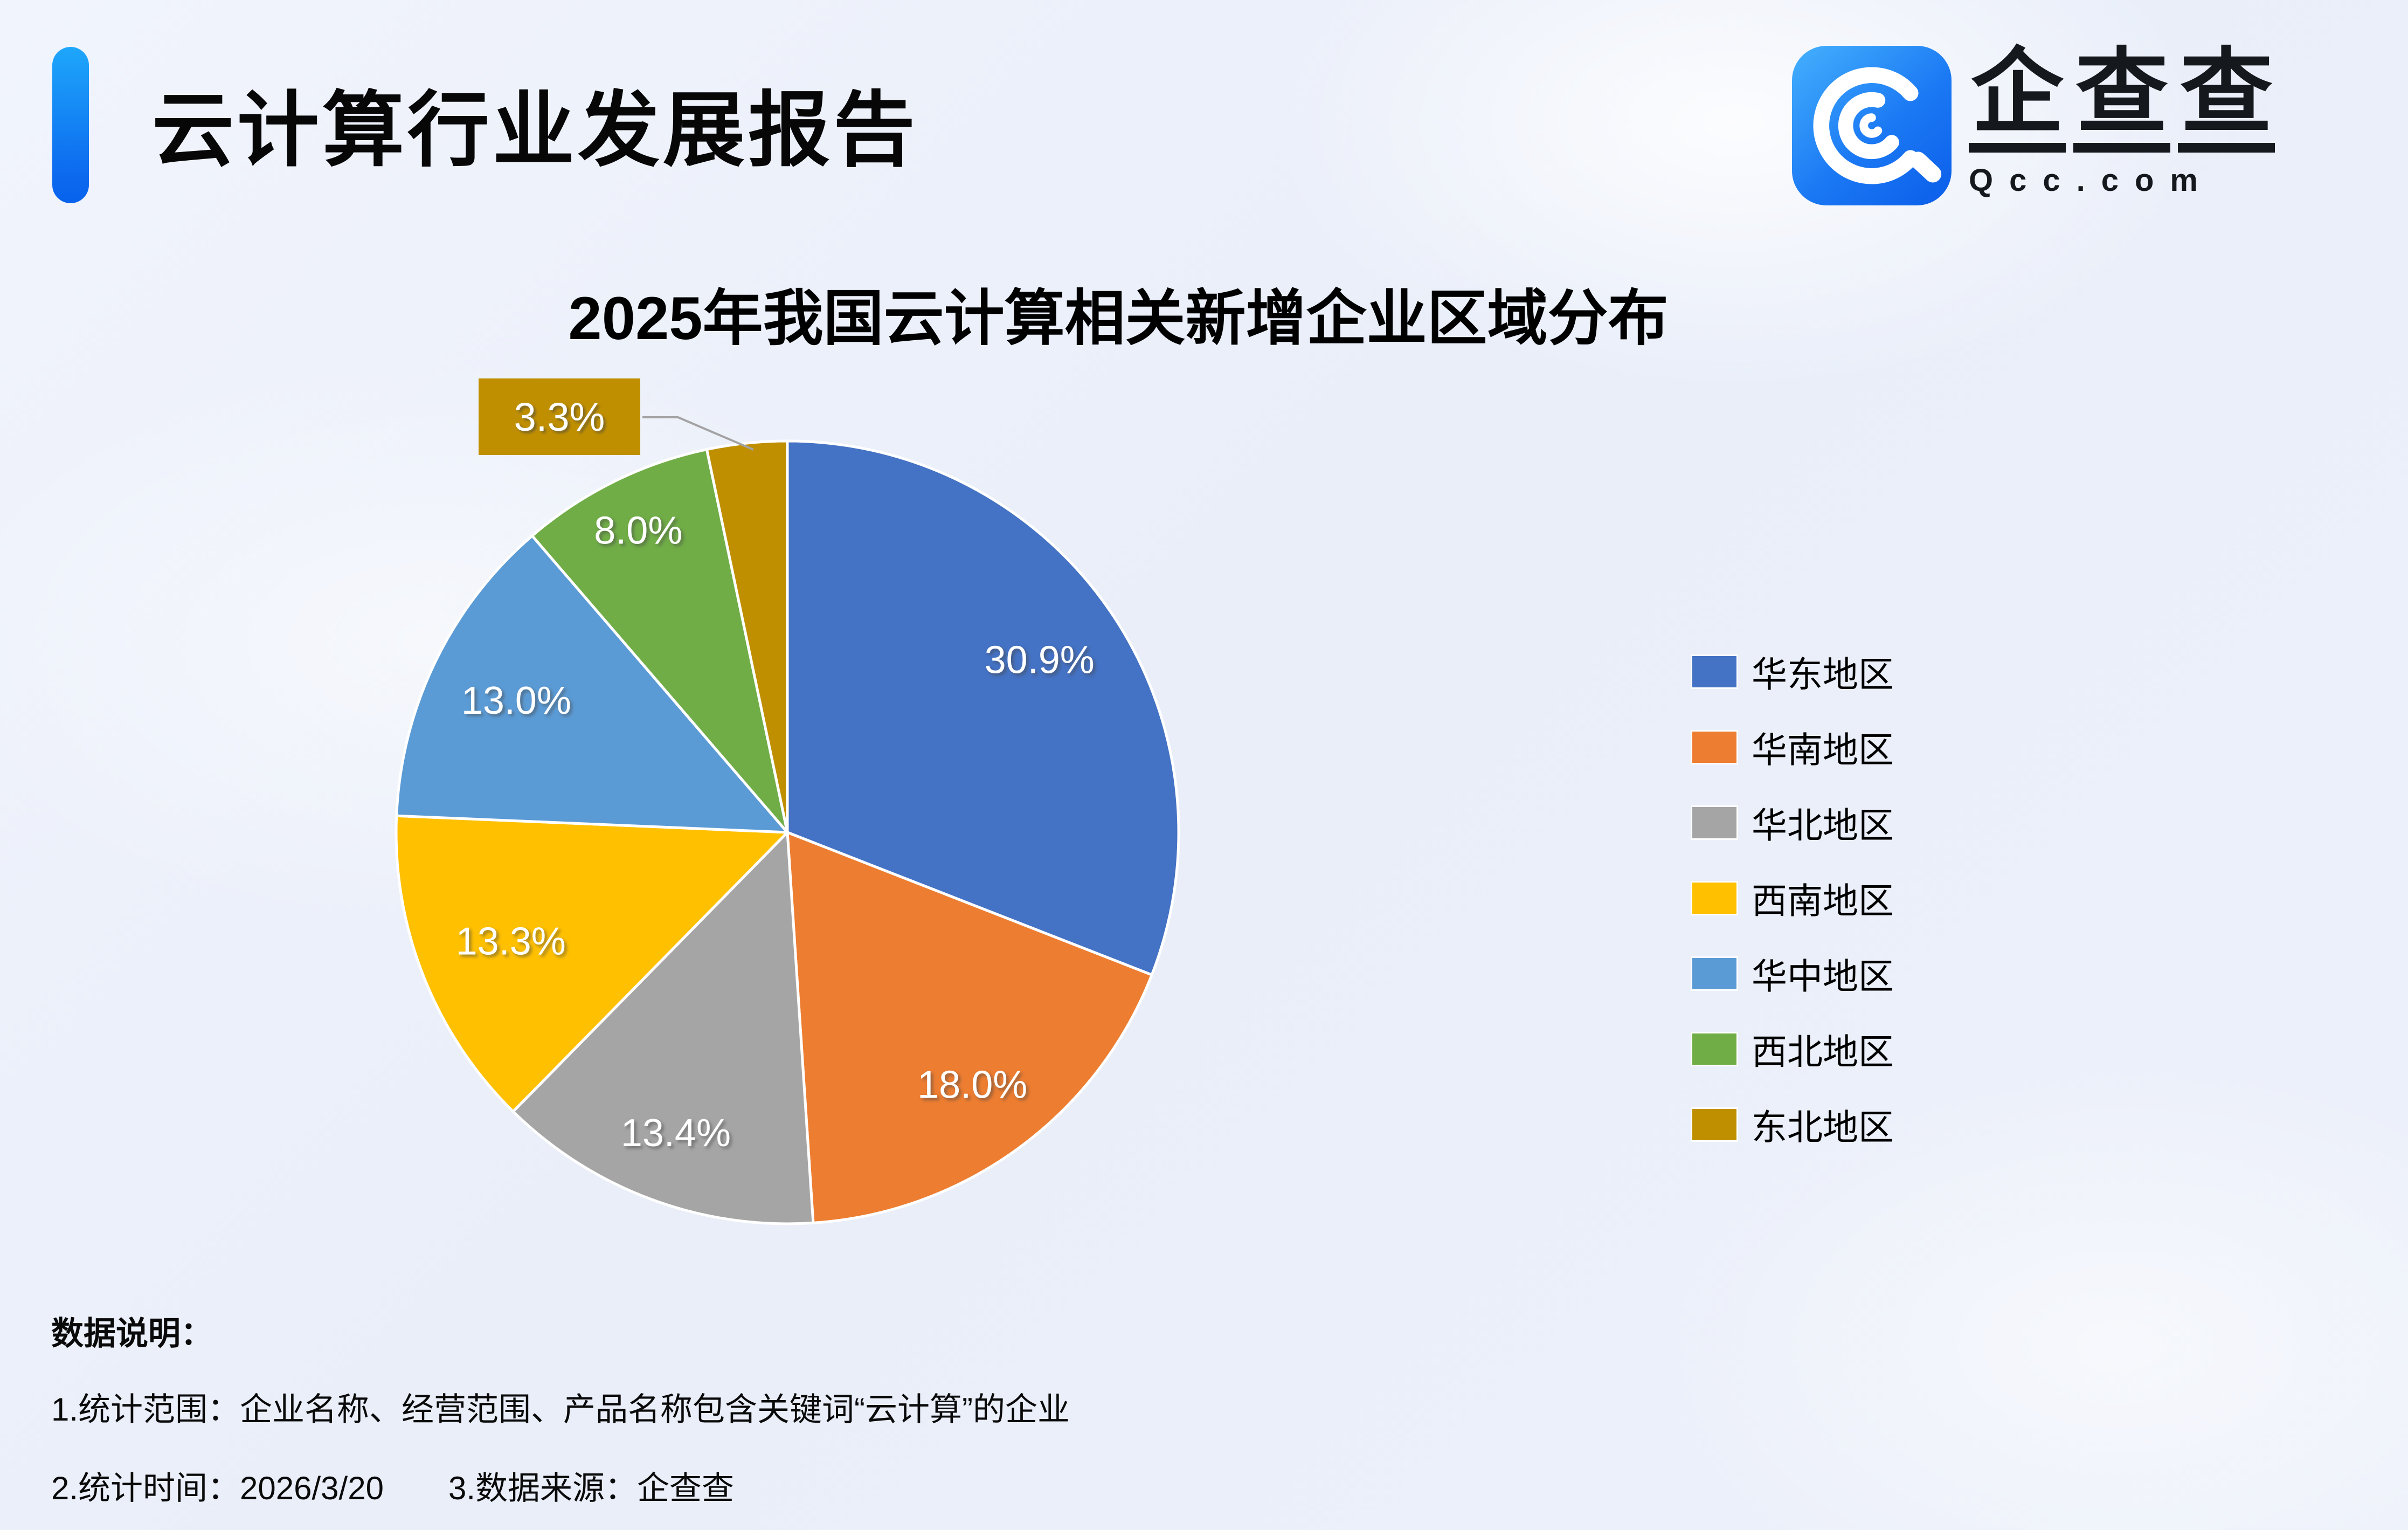 This screenshot has width=2408, height=1530. I want to click on pie-slice-华中地区, so click(592, 684).